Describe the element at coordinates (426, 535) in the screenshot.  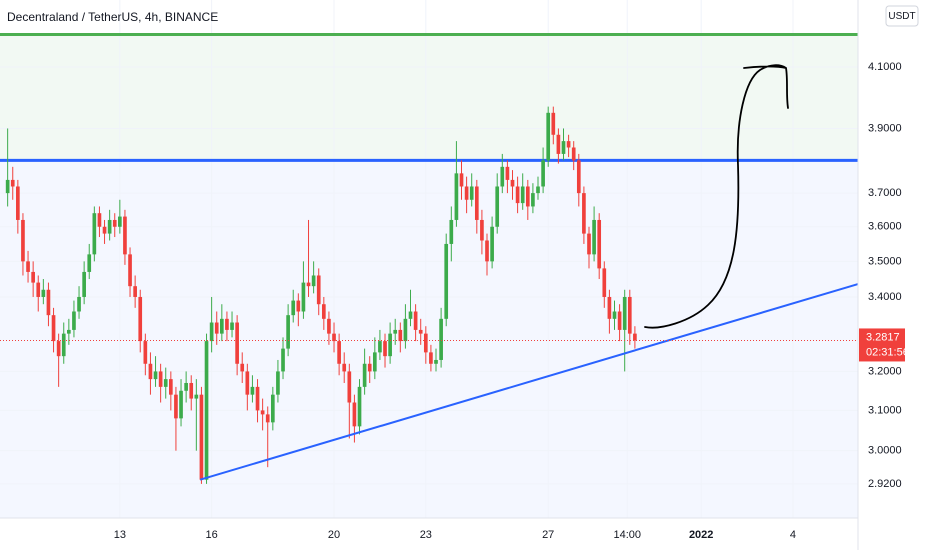
I see `x-tick-label: 23` at that location.